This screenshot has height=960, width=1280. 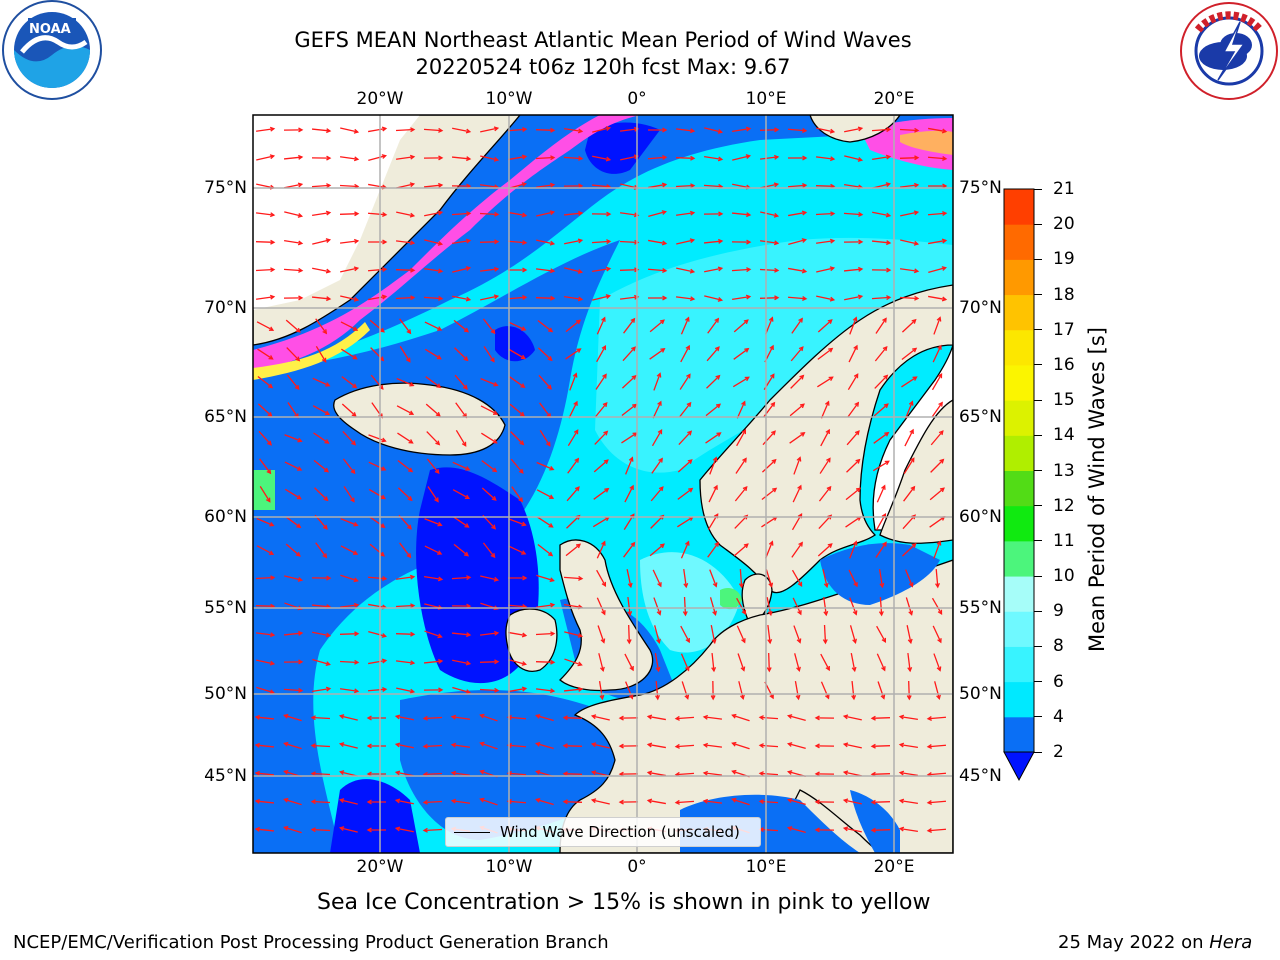 I want to click on finland, so click(x=916, y=471).